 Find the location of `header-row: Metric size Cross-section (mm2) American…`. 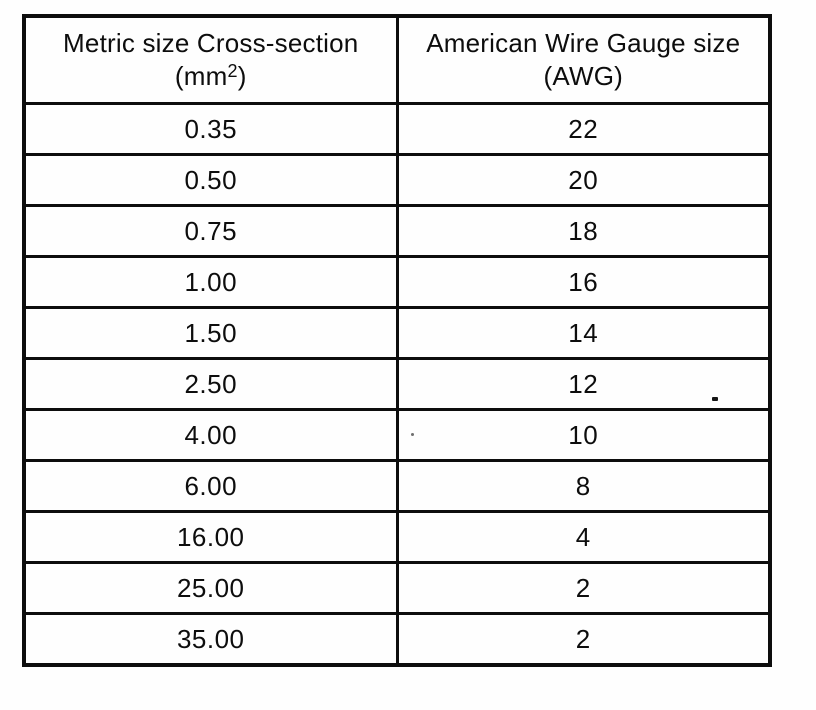

header-row: Metric size Cross-section (mm2) American… is located at coordinates (397, 59).